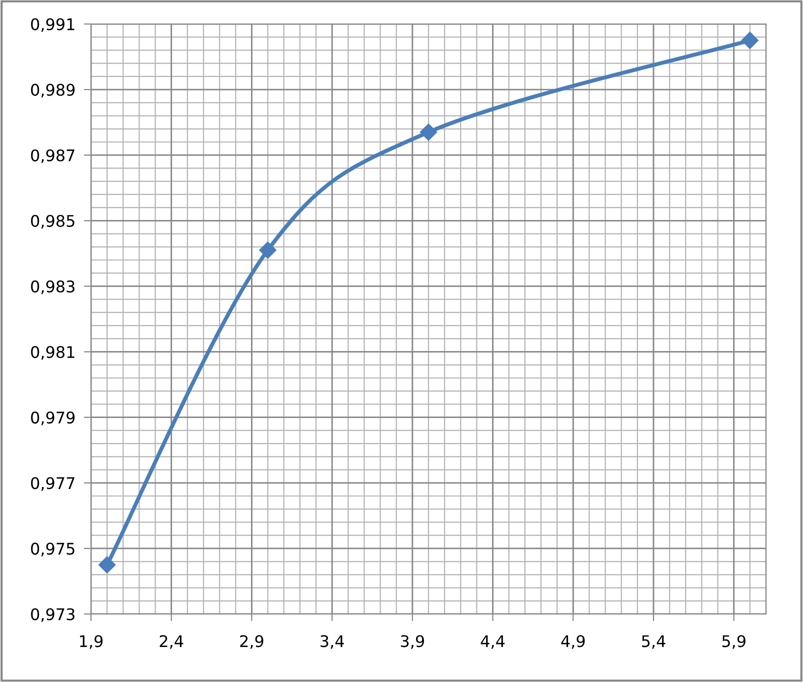 This screenshot has width=803, height=682. I want to click on y-tick-label: 0,981, so click(52, 353).